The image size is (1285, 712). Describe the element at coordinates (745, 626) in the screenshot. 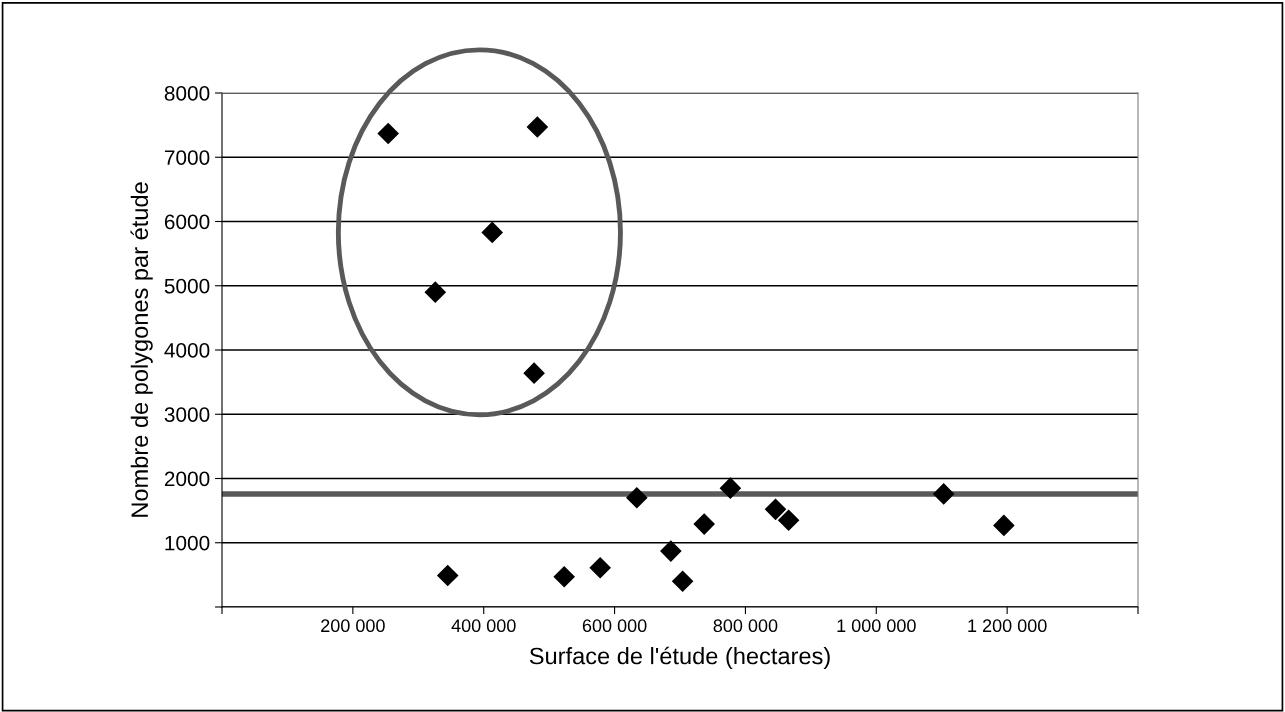

I see `x-tick-label: 800 000` at that location.